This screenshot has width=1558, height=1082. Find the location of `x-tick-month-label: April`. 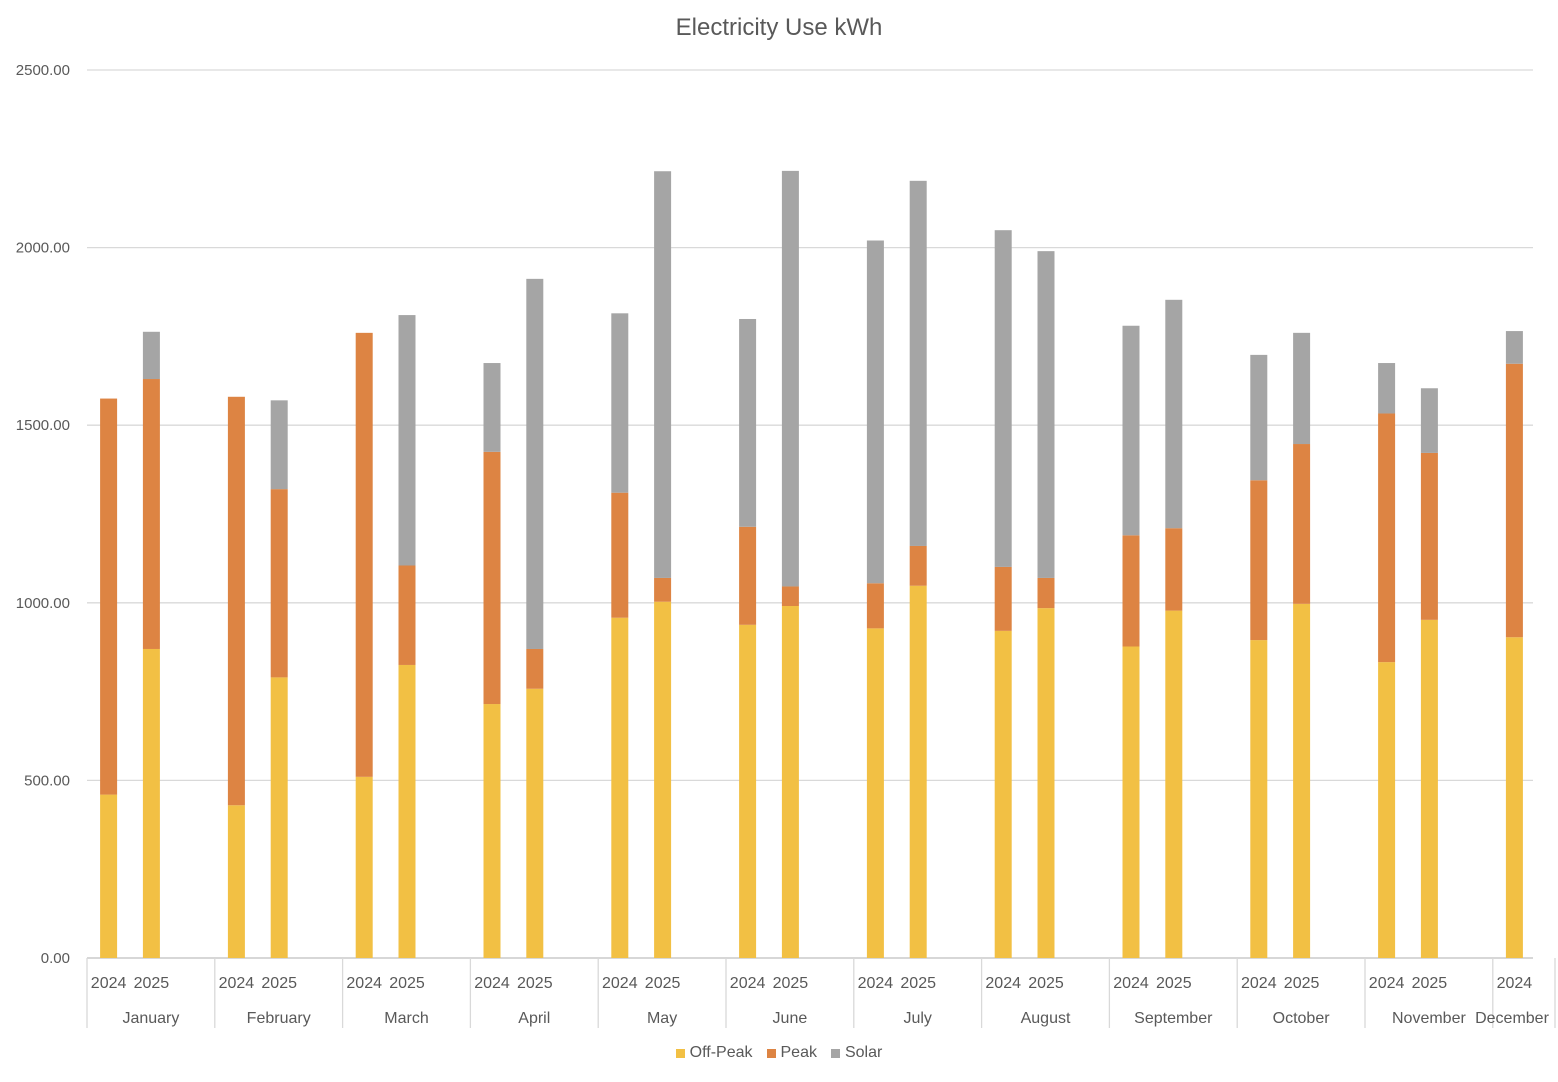

x-tick-month-label: April is located at coordinates (534, 1018).